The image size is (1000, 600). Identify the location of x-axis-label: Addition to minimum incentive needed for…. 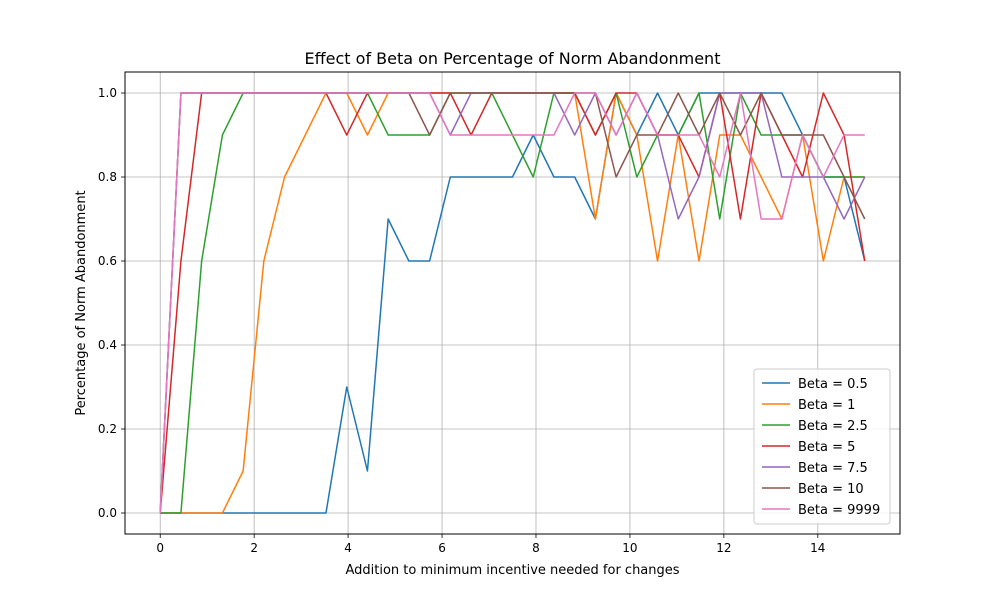
(512, 570).